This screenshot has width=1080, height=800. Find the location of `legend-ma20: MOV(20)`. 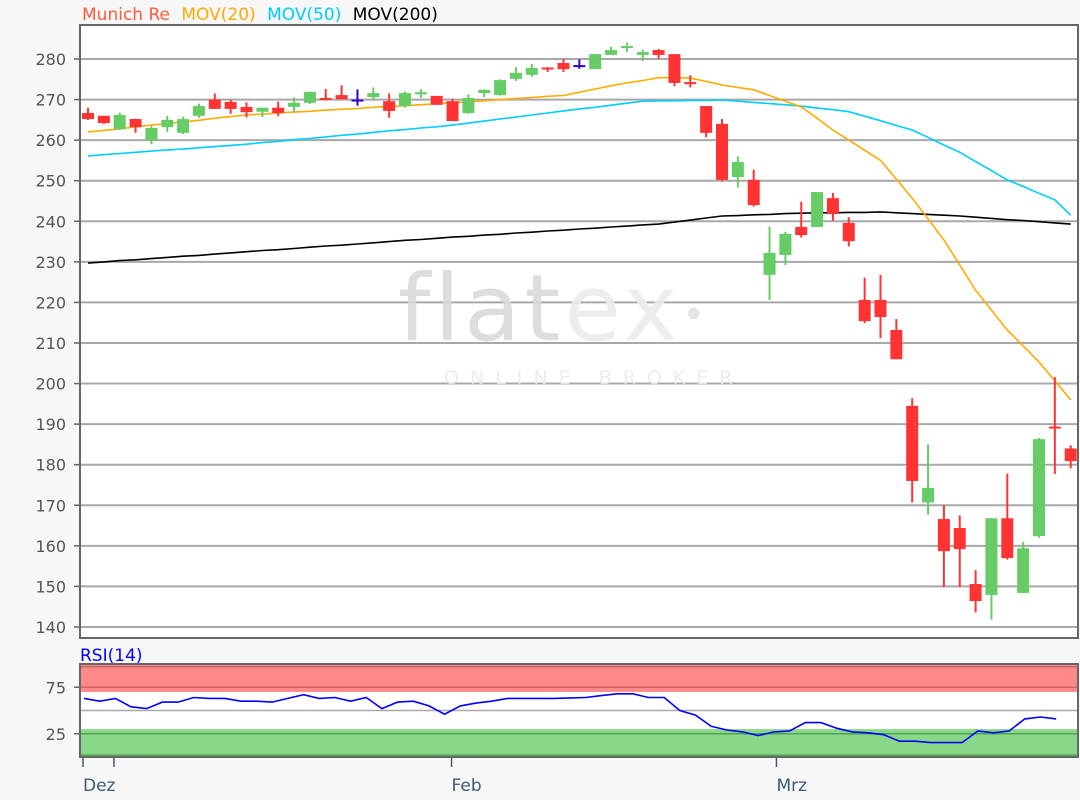

legend-ma20: MOV(20) is located at coordinates (218, 15).